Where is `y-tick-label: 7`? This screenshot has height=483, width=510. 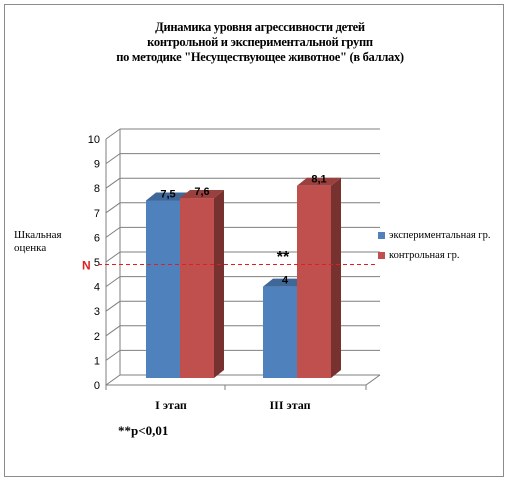
y-tick-label: 7 is located at coordinates (97, 214).